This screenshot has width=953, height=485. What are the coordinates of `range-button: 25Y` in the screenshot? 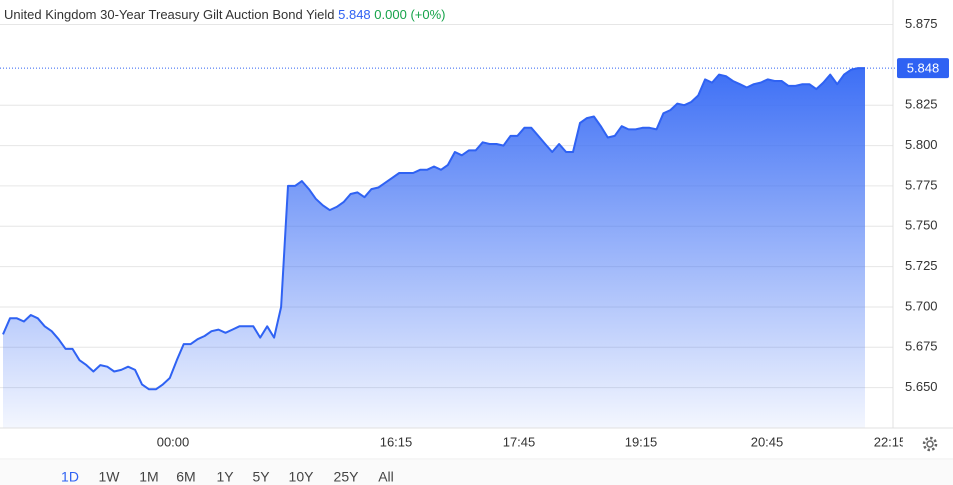 It's located at (347, 477).